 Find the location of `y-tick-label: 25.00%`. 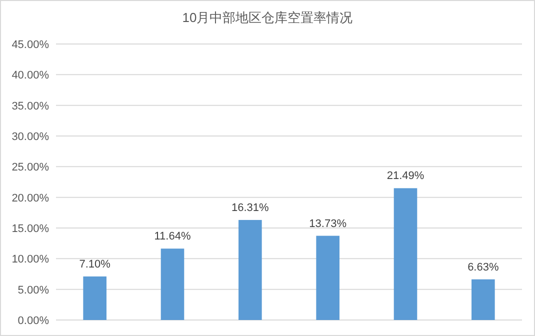

y-tick-label: 25.00% is located at coordinates (31, 168).